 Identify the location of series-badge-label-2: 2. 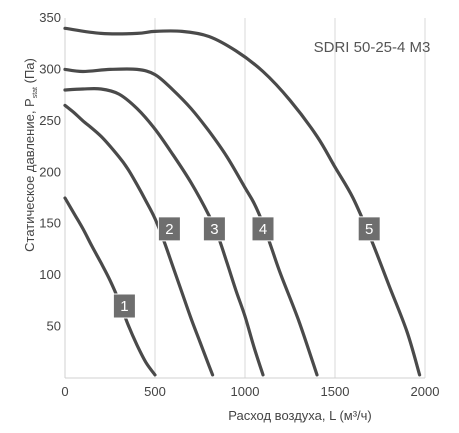
(169, 229).